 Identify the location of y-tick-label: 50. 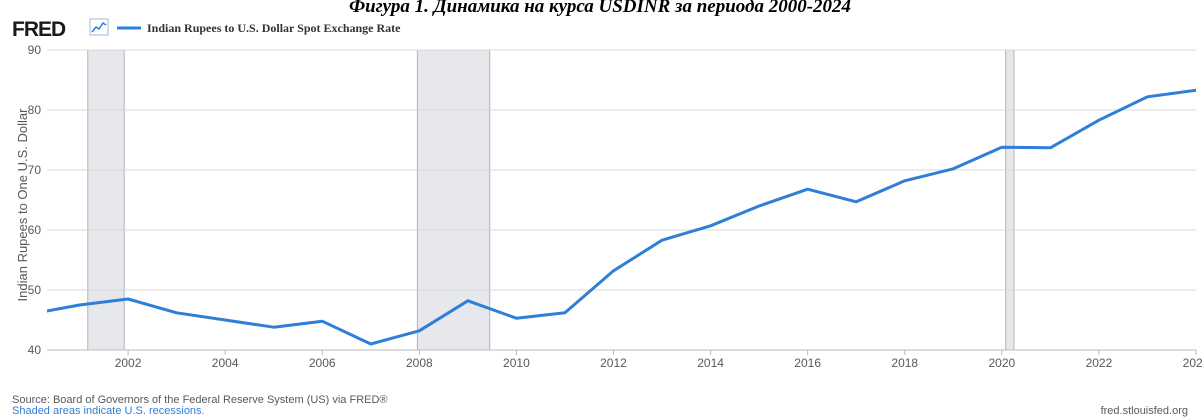
(35, 290).